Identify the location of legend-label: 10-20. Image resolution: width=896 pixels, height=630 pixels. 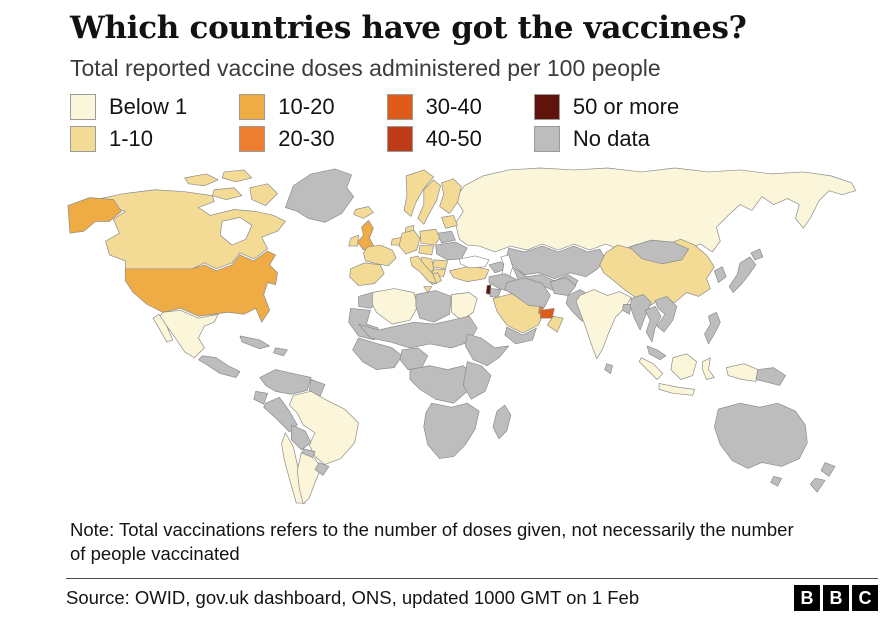
(306, 106).